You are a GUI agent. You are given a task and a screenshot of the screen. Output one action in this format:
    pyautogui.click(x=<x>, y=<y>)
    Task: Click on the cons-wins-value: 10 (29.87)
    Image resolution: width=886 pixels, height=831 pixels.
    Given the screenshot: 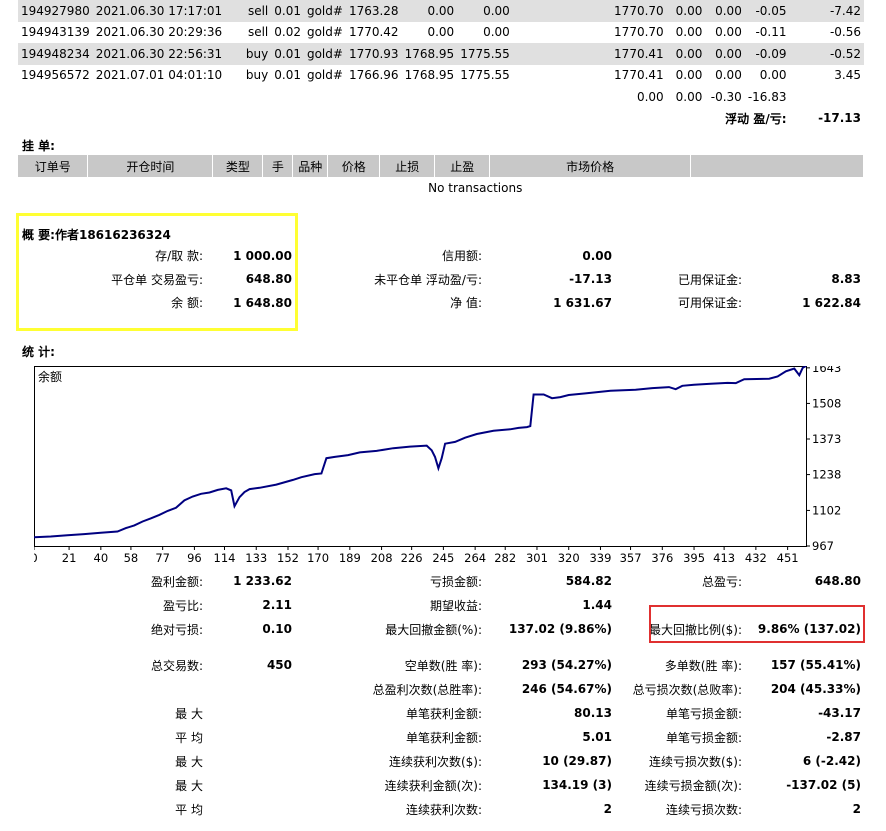 What is the action you would take?
    pyautogui.click(x=577, y=761)
    